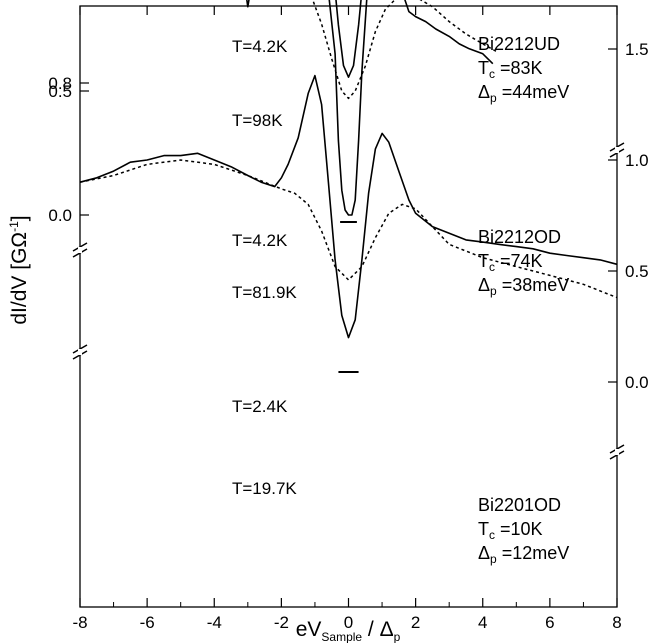 The height and width of the screenshot is (643, 657). Describe the element at coordinates (415, 622) in the screenshot. I see `x-tick-label: 2` at that location.